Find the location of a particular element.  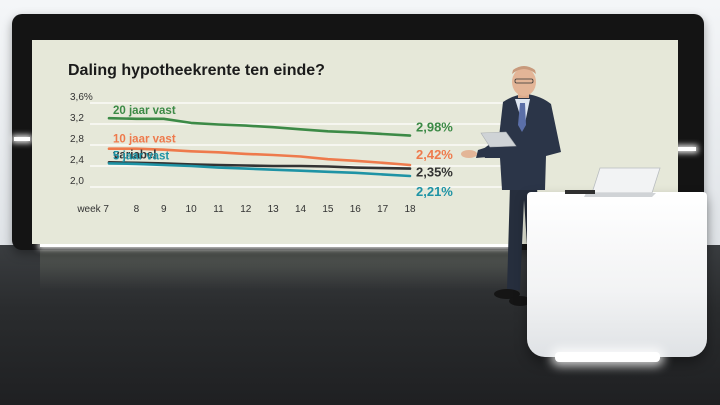

presenter-shoe-right is located at coordinates (520, 301).